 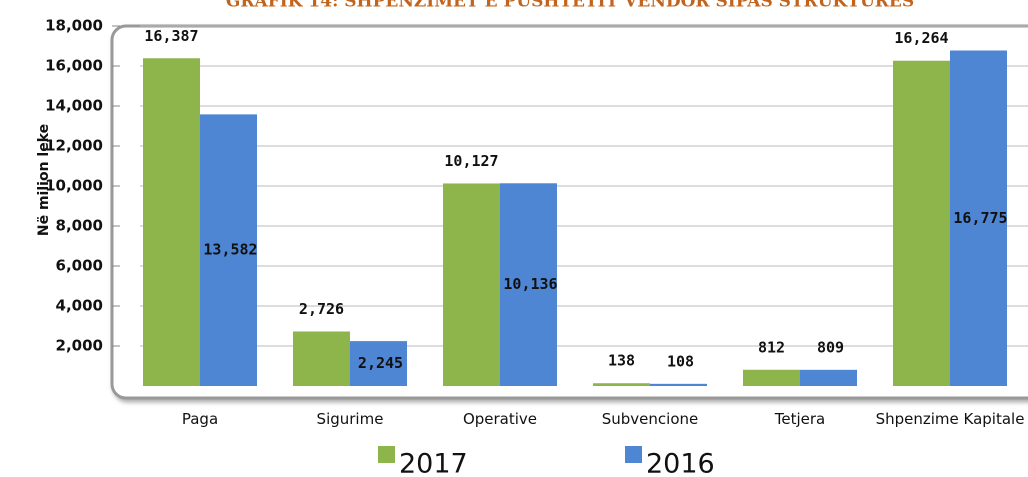 I want to click on value-label: 809, so click(x=830, y=347).